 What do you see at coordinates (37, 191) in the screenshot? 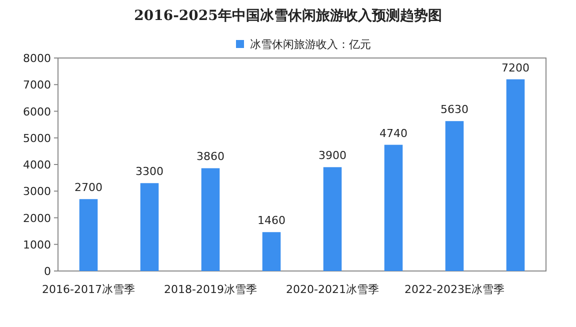
I see `y-tick-label: 3000` at bounding box center [37, 191].